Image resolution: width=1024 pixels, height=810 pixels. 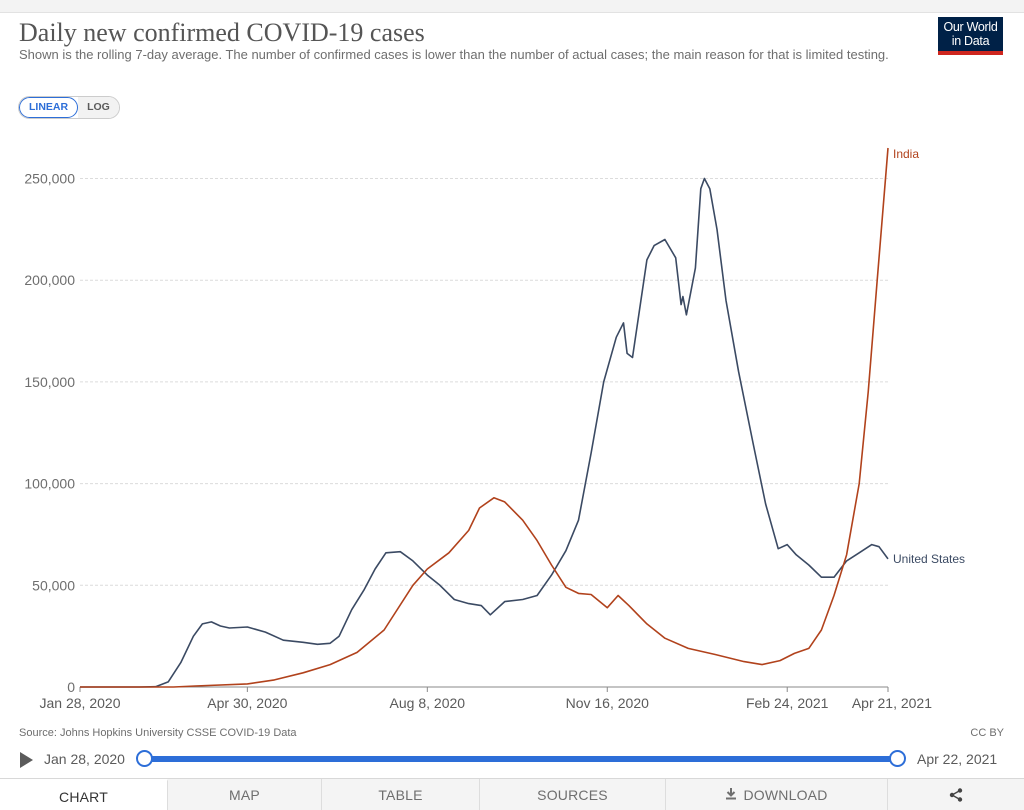 I want to click on tab-map: MAP, so click(x=245, y=794).